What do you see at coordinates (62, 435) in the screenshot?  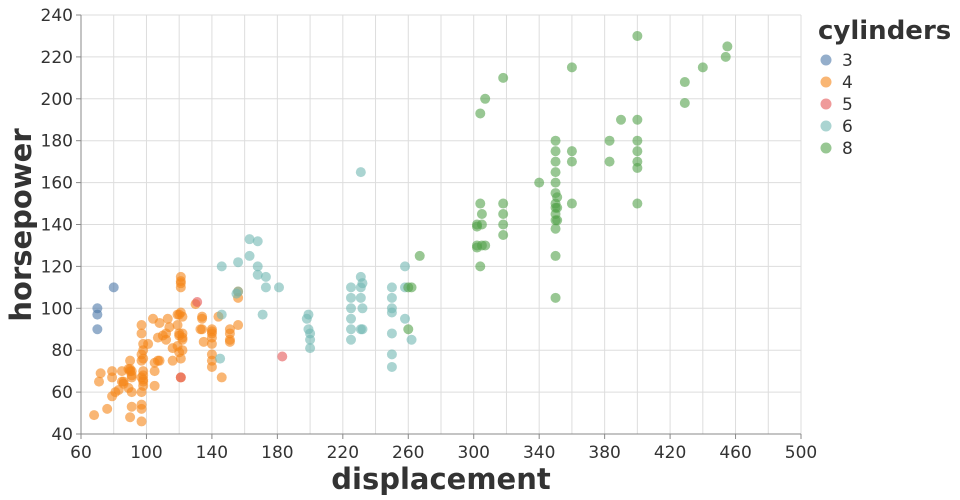 I see `y-tick-label: 40` at bounding box center [62, 435].